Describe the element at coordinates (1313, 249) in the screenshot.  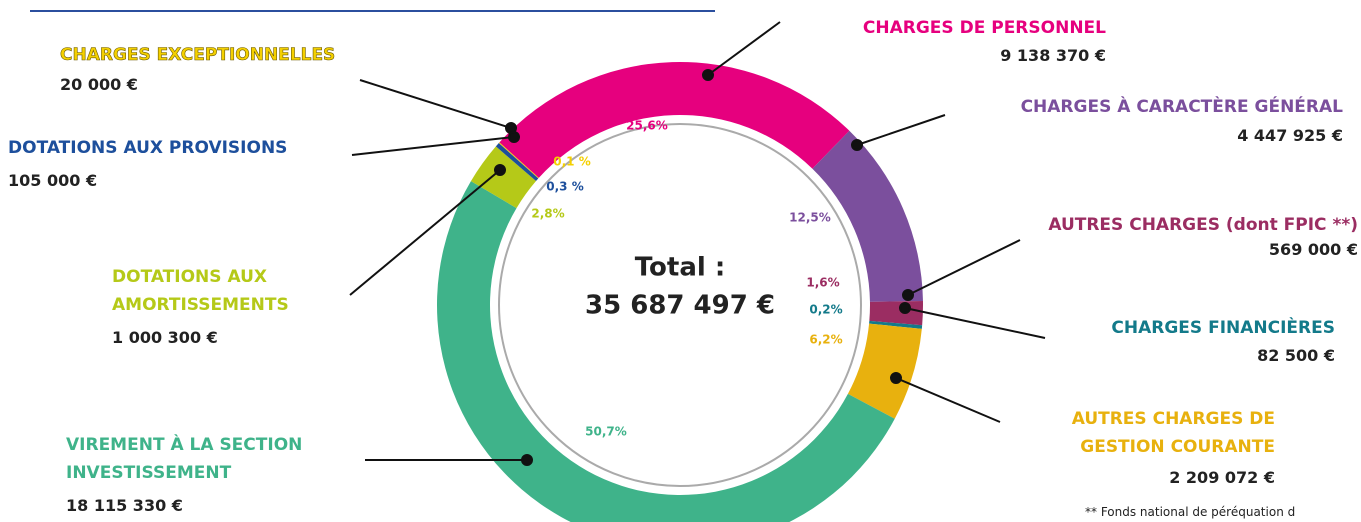
I see `value-label: 569 000 €` at that location.